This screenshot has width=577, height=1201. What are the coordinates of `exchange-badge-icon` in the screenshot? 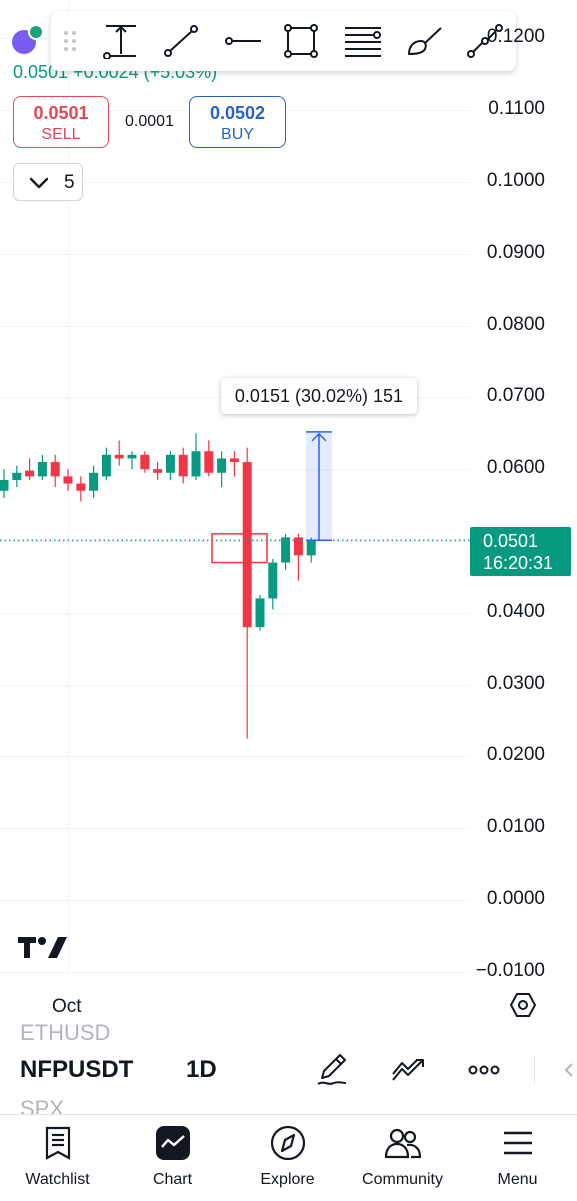 It's located at (36, 32).